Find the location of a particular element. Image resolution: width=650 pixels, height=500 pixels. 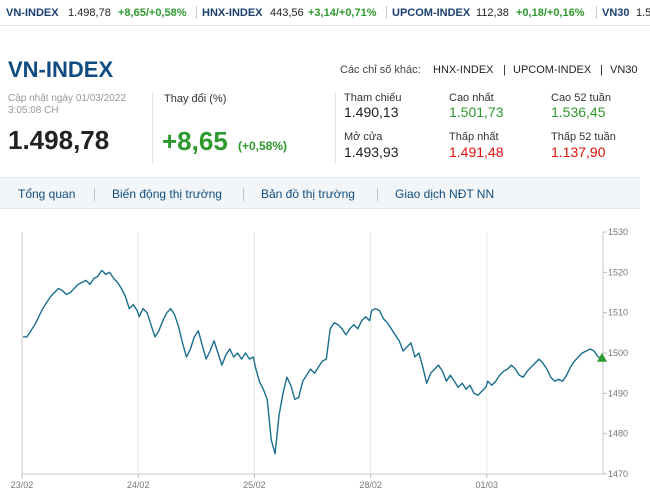

x-tick-label: 24/02 is located at coordinates (138, 485).